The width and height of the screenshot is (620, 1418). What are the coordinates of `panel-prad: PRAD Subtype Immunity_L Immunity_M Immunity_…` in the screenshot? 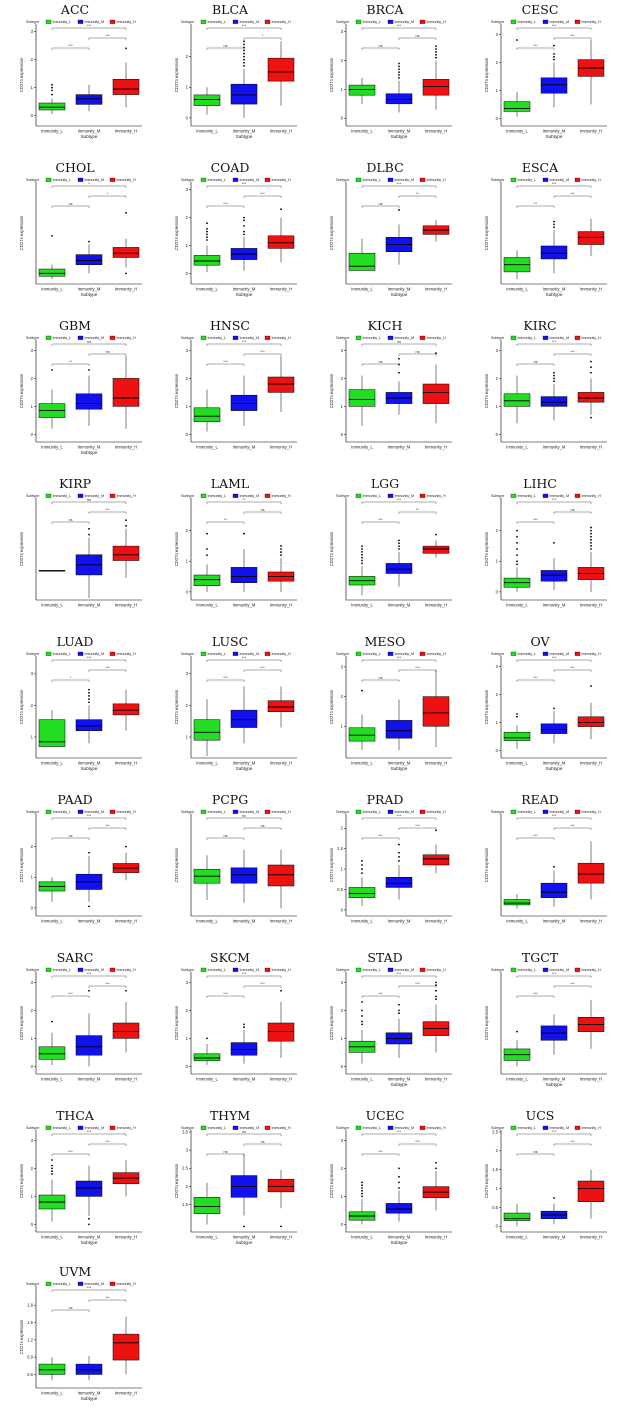 It's located at (385, 868).